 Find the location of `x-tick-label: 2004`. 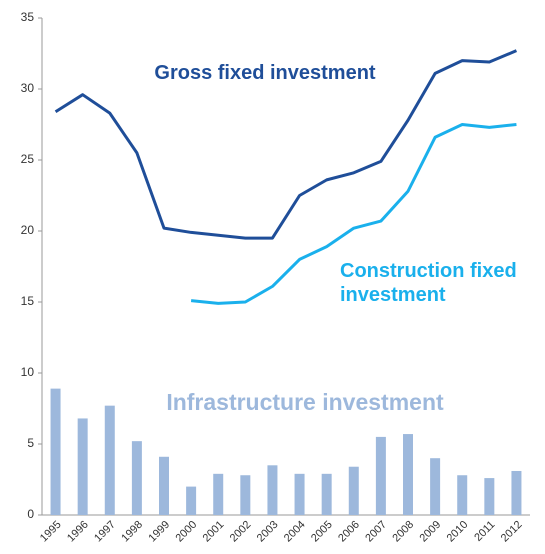

x-tick-label: 2004 is located at coordinates (295, 532).